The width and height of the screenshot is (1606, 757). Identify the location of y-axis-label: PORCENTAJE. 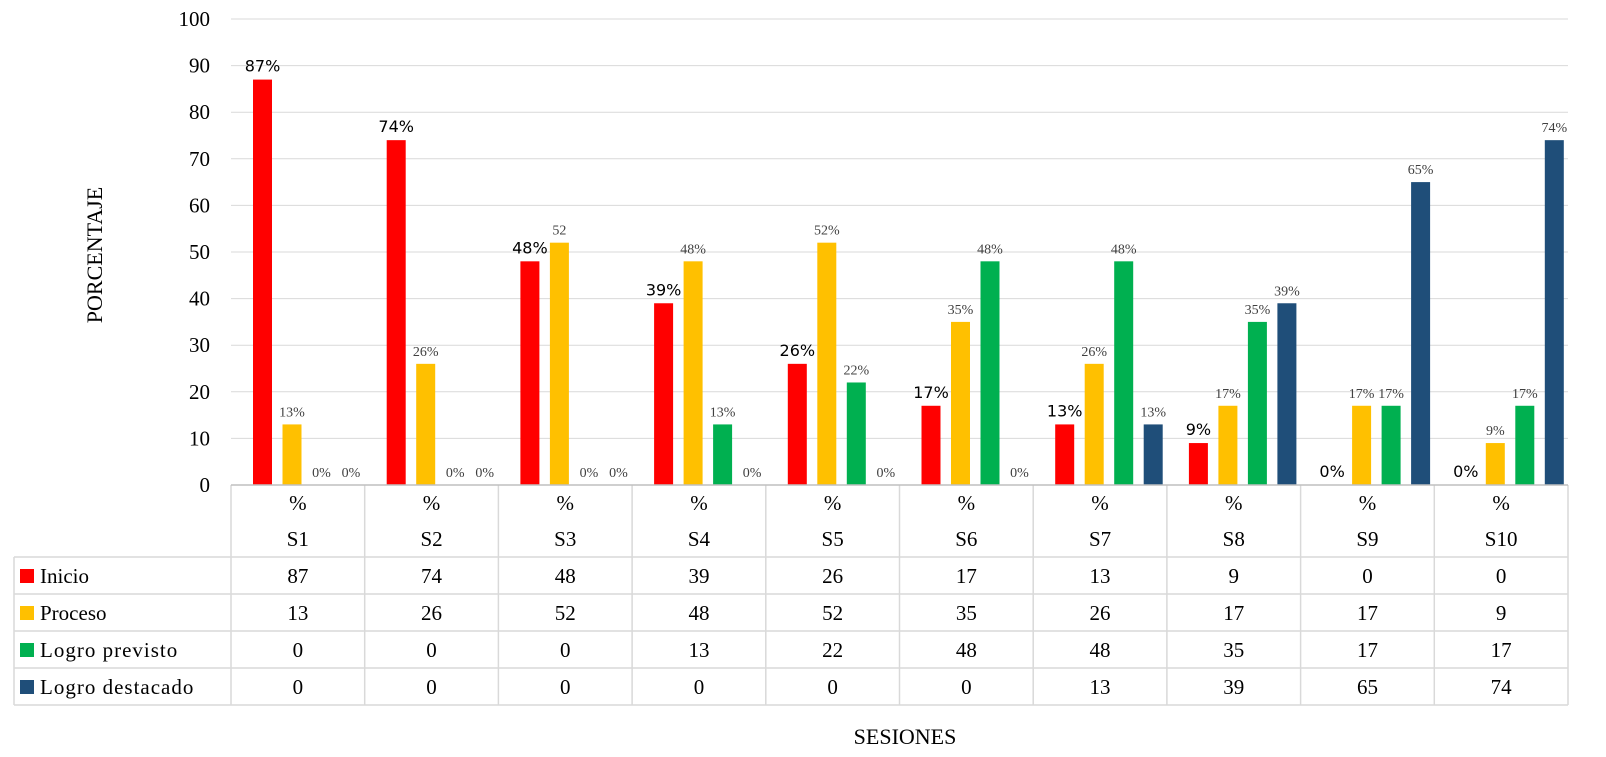
(94, 255).